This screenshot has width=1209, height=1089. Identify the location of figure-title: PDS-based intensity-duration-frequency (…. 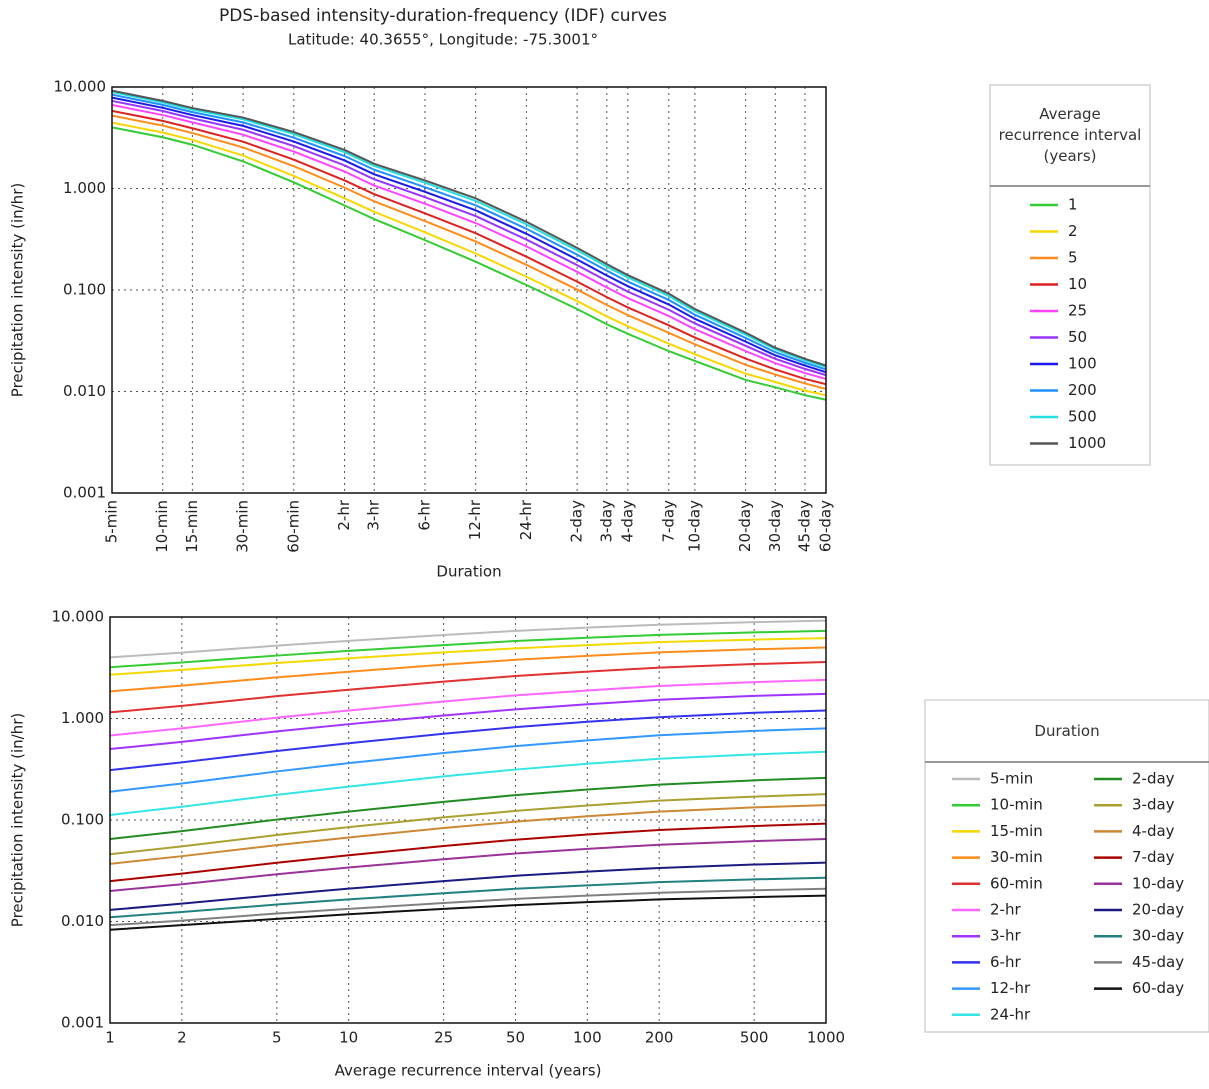
(443, 16).